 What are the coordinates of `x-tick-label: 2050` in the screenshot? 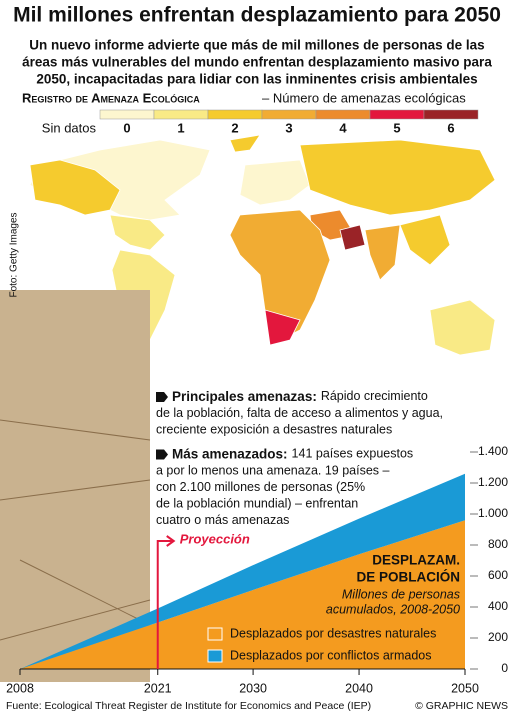 It's located at (465, 688).